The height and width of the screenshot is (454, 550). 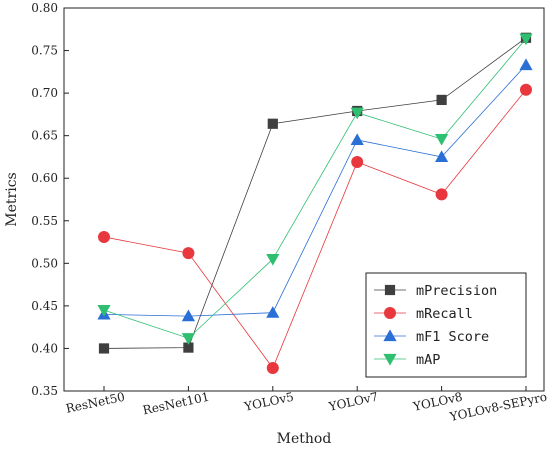 I want to click on legend-item: mF1 Score, so click(x=431, y=337).